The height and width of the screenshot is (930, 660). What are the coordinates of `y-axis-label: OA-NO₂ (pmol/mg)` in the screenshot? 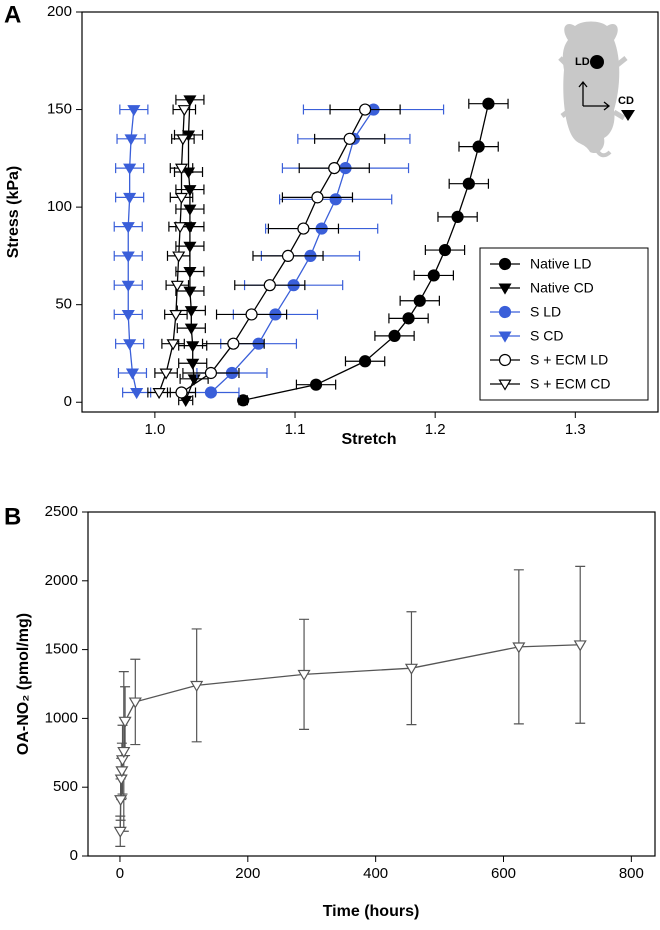 It's located at (23, 684).